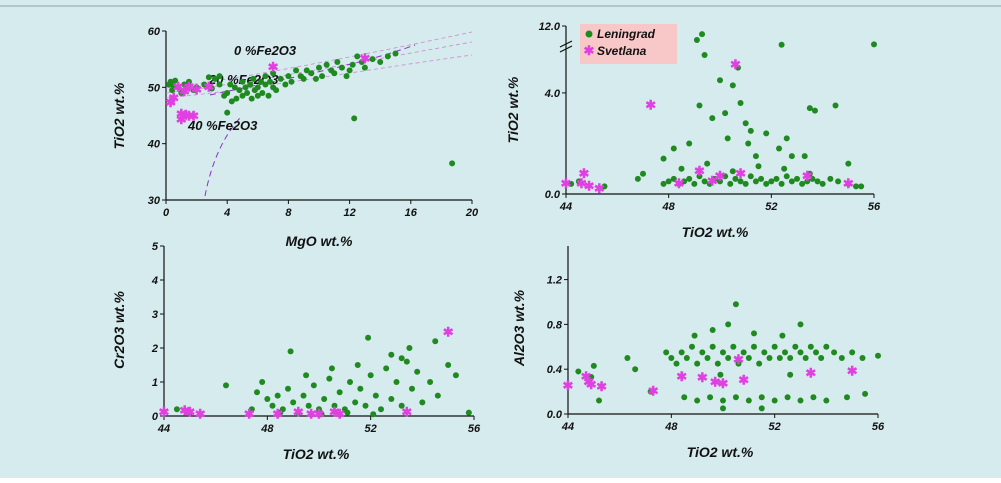 Image resolution: width=1001 pixels, height=483 pixels. I want to click on legend-label-svetlana: Svetlana, so click(622, 51).